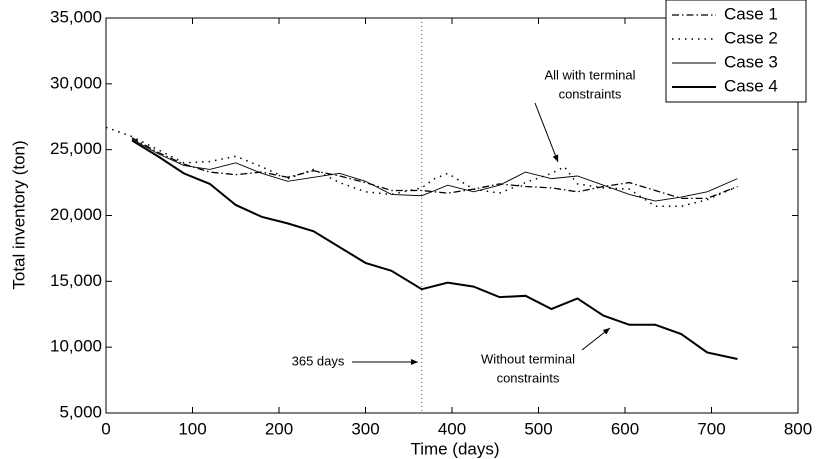 Image resolution: width=828 pixels, height=459 pixels. I want to click on y-tick-label: 15,000, so click(76, 280).